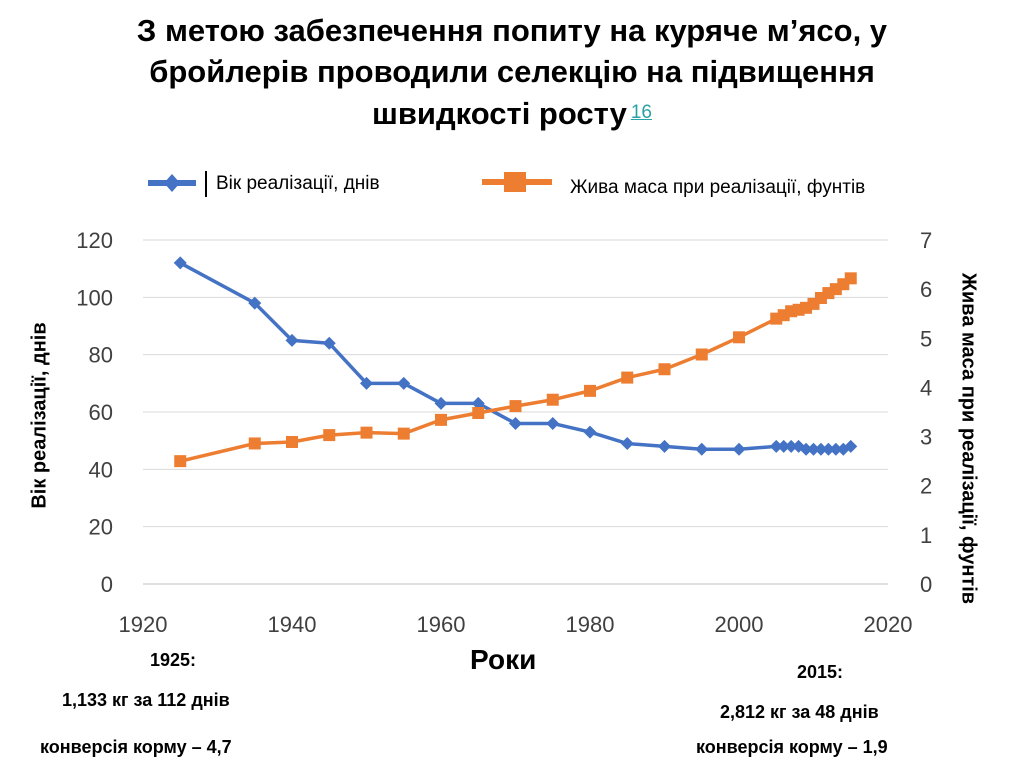 Image resolution: width=1024 pixels, height=768 pixels. I want to click on data-point-weight-1955, so click(403, 433).